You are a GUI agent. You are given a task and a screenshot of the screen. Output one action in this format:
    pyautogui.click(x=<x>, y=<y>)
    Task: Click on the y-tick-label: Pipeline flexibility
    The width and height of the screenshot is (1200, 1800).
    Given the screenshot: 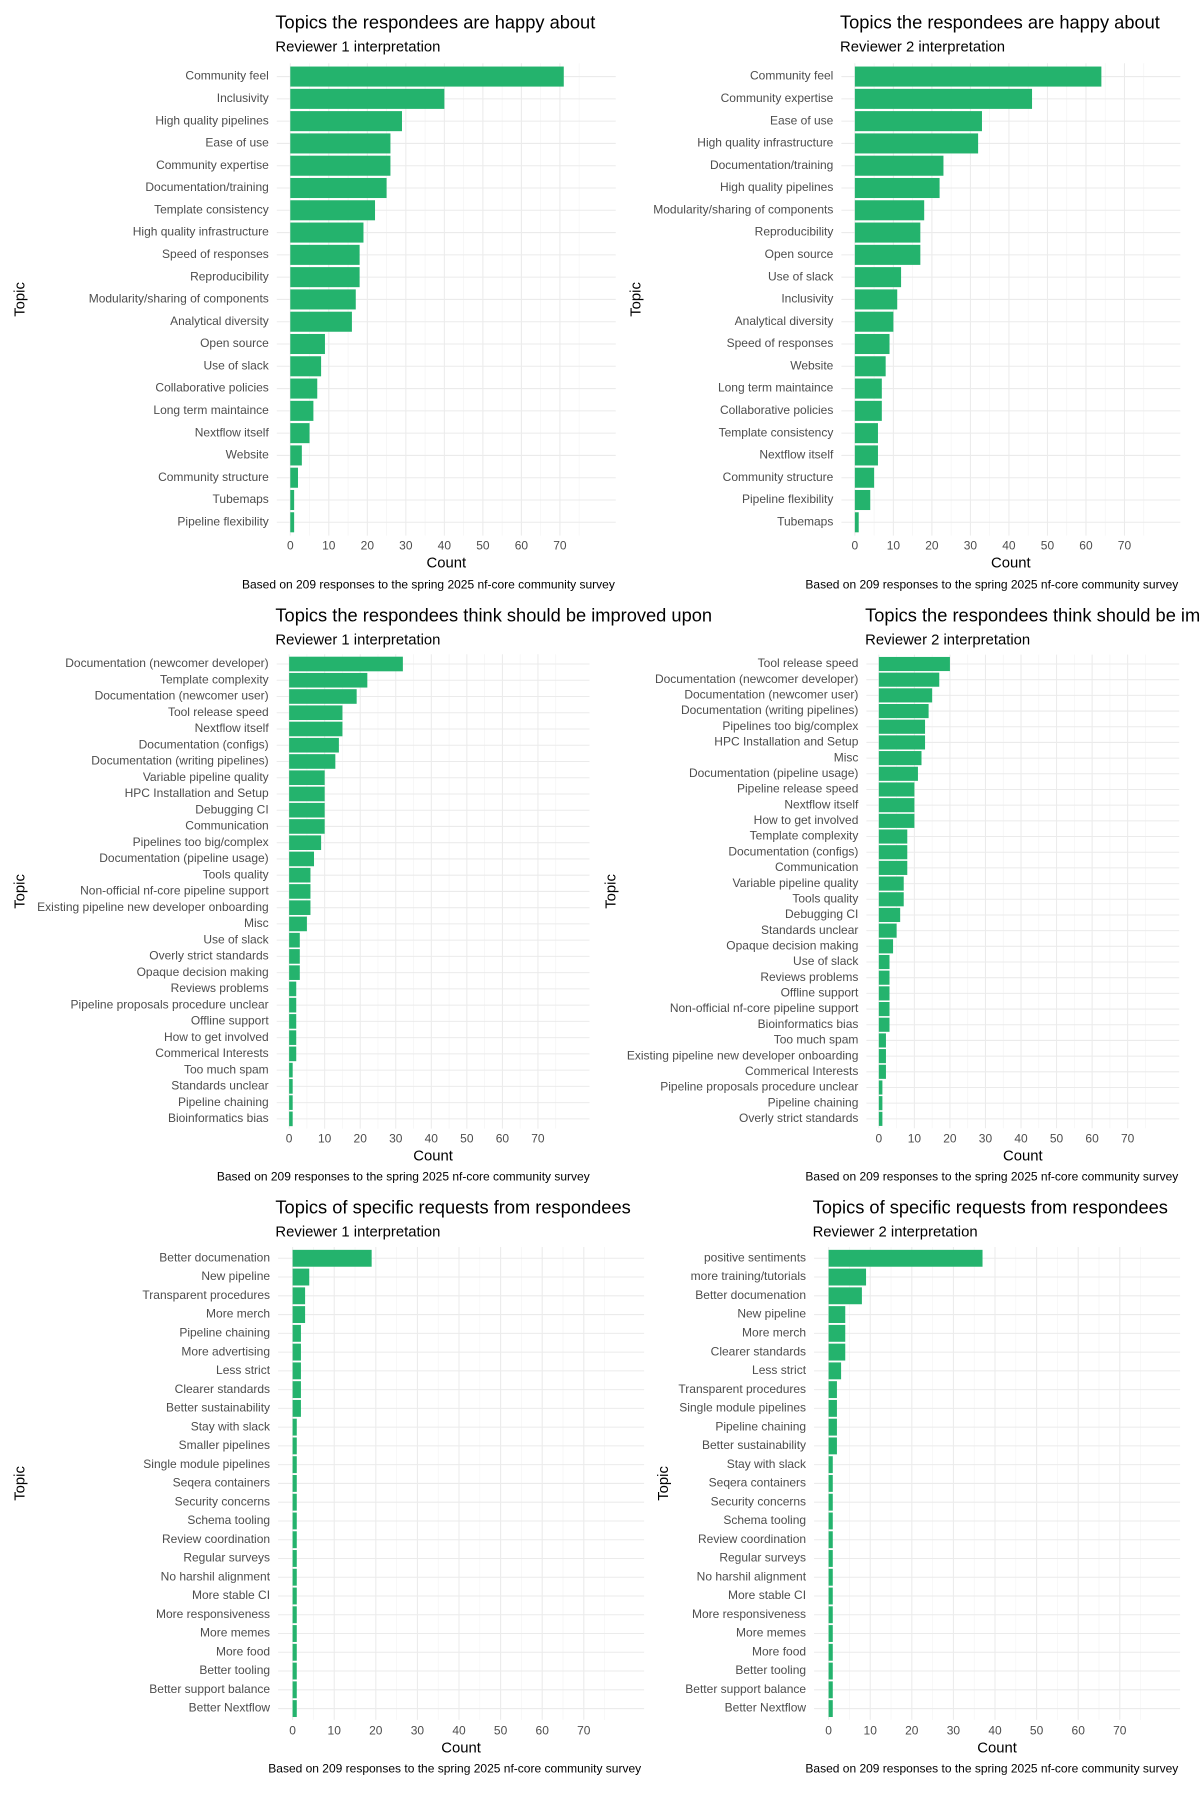 What is the action you would take?
    pyautogui.click(x=787, y=499)
    